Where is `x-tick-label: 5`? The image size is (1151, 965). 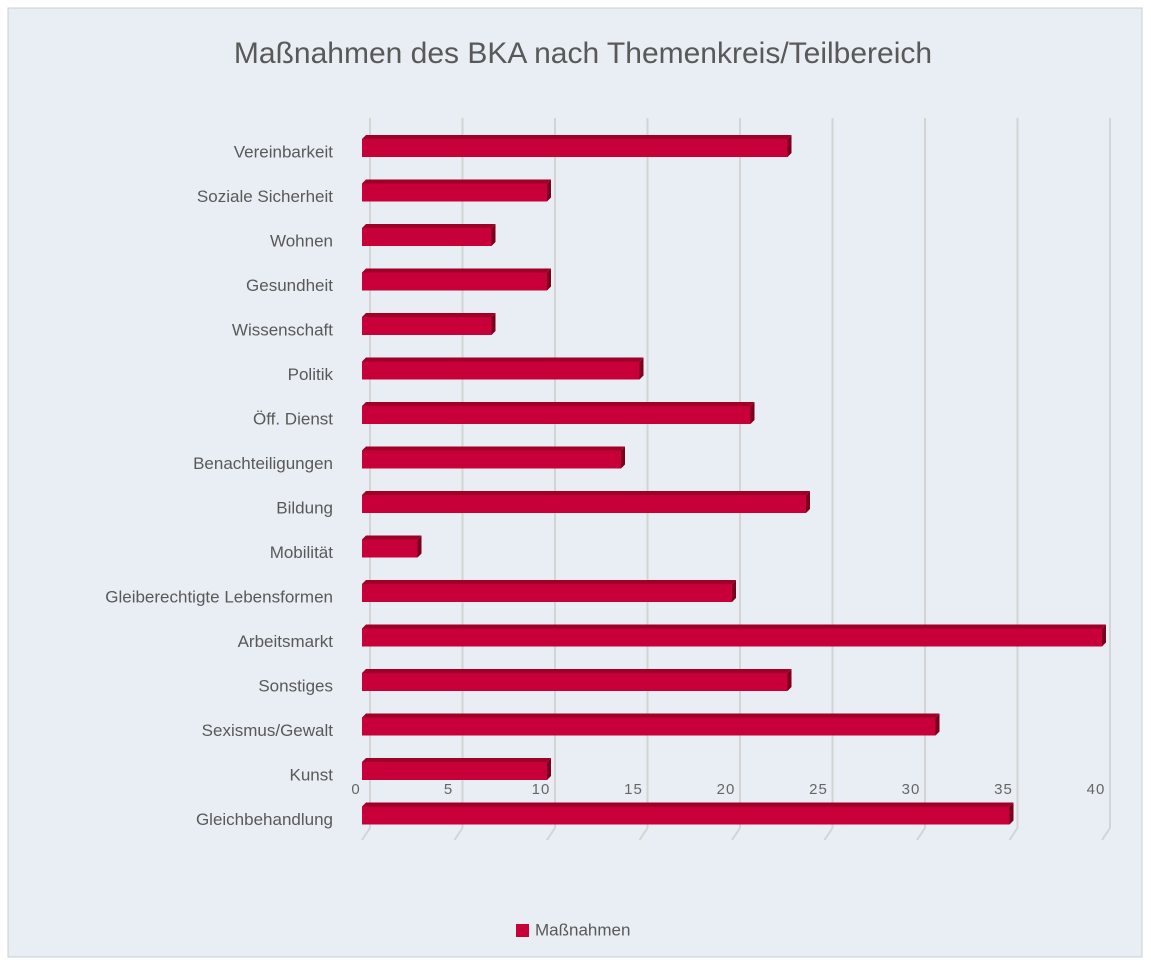
x-tick-label: 5 is located at coordinates (448, 789).